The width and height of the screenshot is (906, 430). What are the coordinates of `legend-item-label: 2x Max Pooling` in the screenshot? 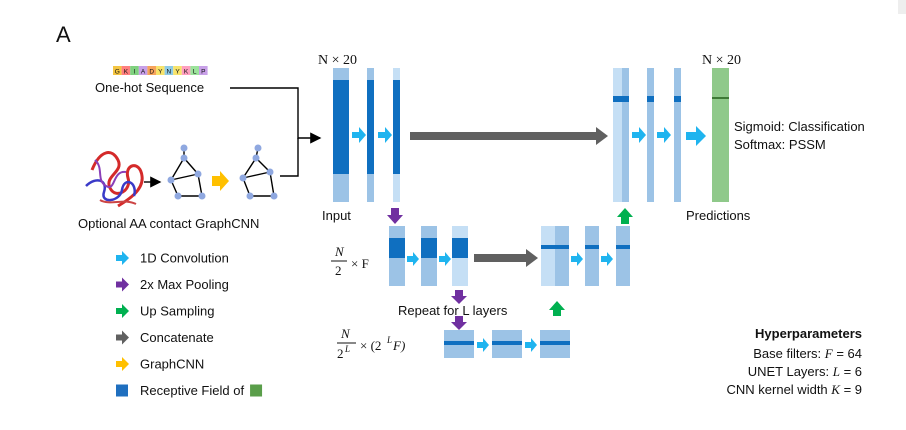 It's located at (184, 284).